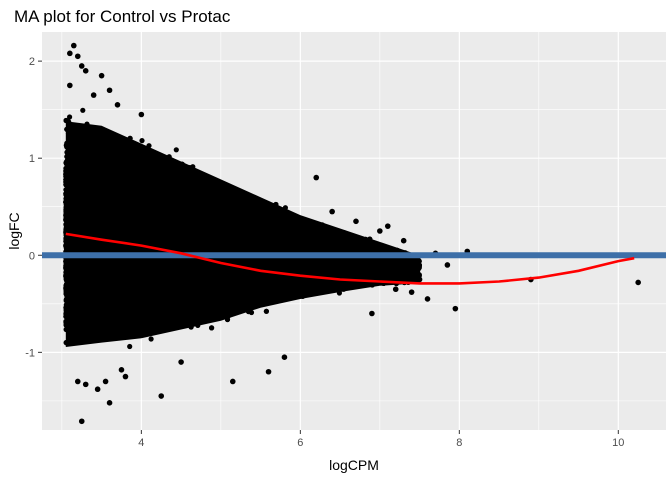  What do you see at coordinates (122, 16) in the screenshot?
I see `chart-title: MA plot for Control vs Protac` at bounding box center [122, 16].